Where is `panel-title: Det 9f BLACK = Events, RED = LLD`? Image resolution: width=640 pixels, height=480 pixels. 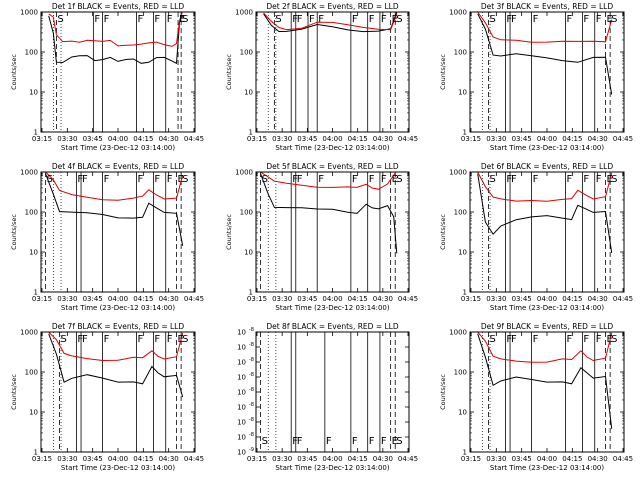 panel-title: Det 9f BLACK = Events, RED = LLD is located at coordinates (547, 326).